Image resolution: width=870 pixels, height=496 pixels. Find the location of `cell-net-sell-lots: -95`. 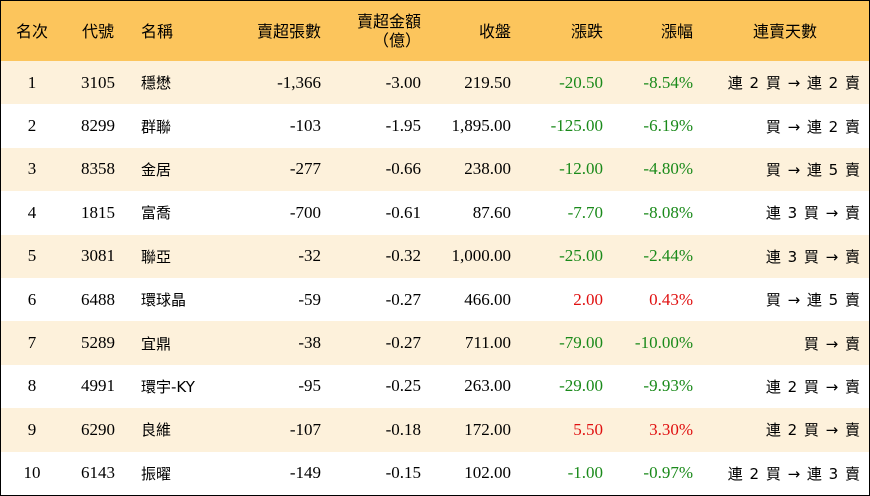

cell-net-sell-lots: -95 is located at coordinates (309, 386).